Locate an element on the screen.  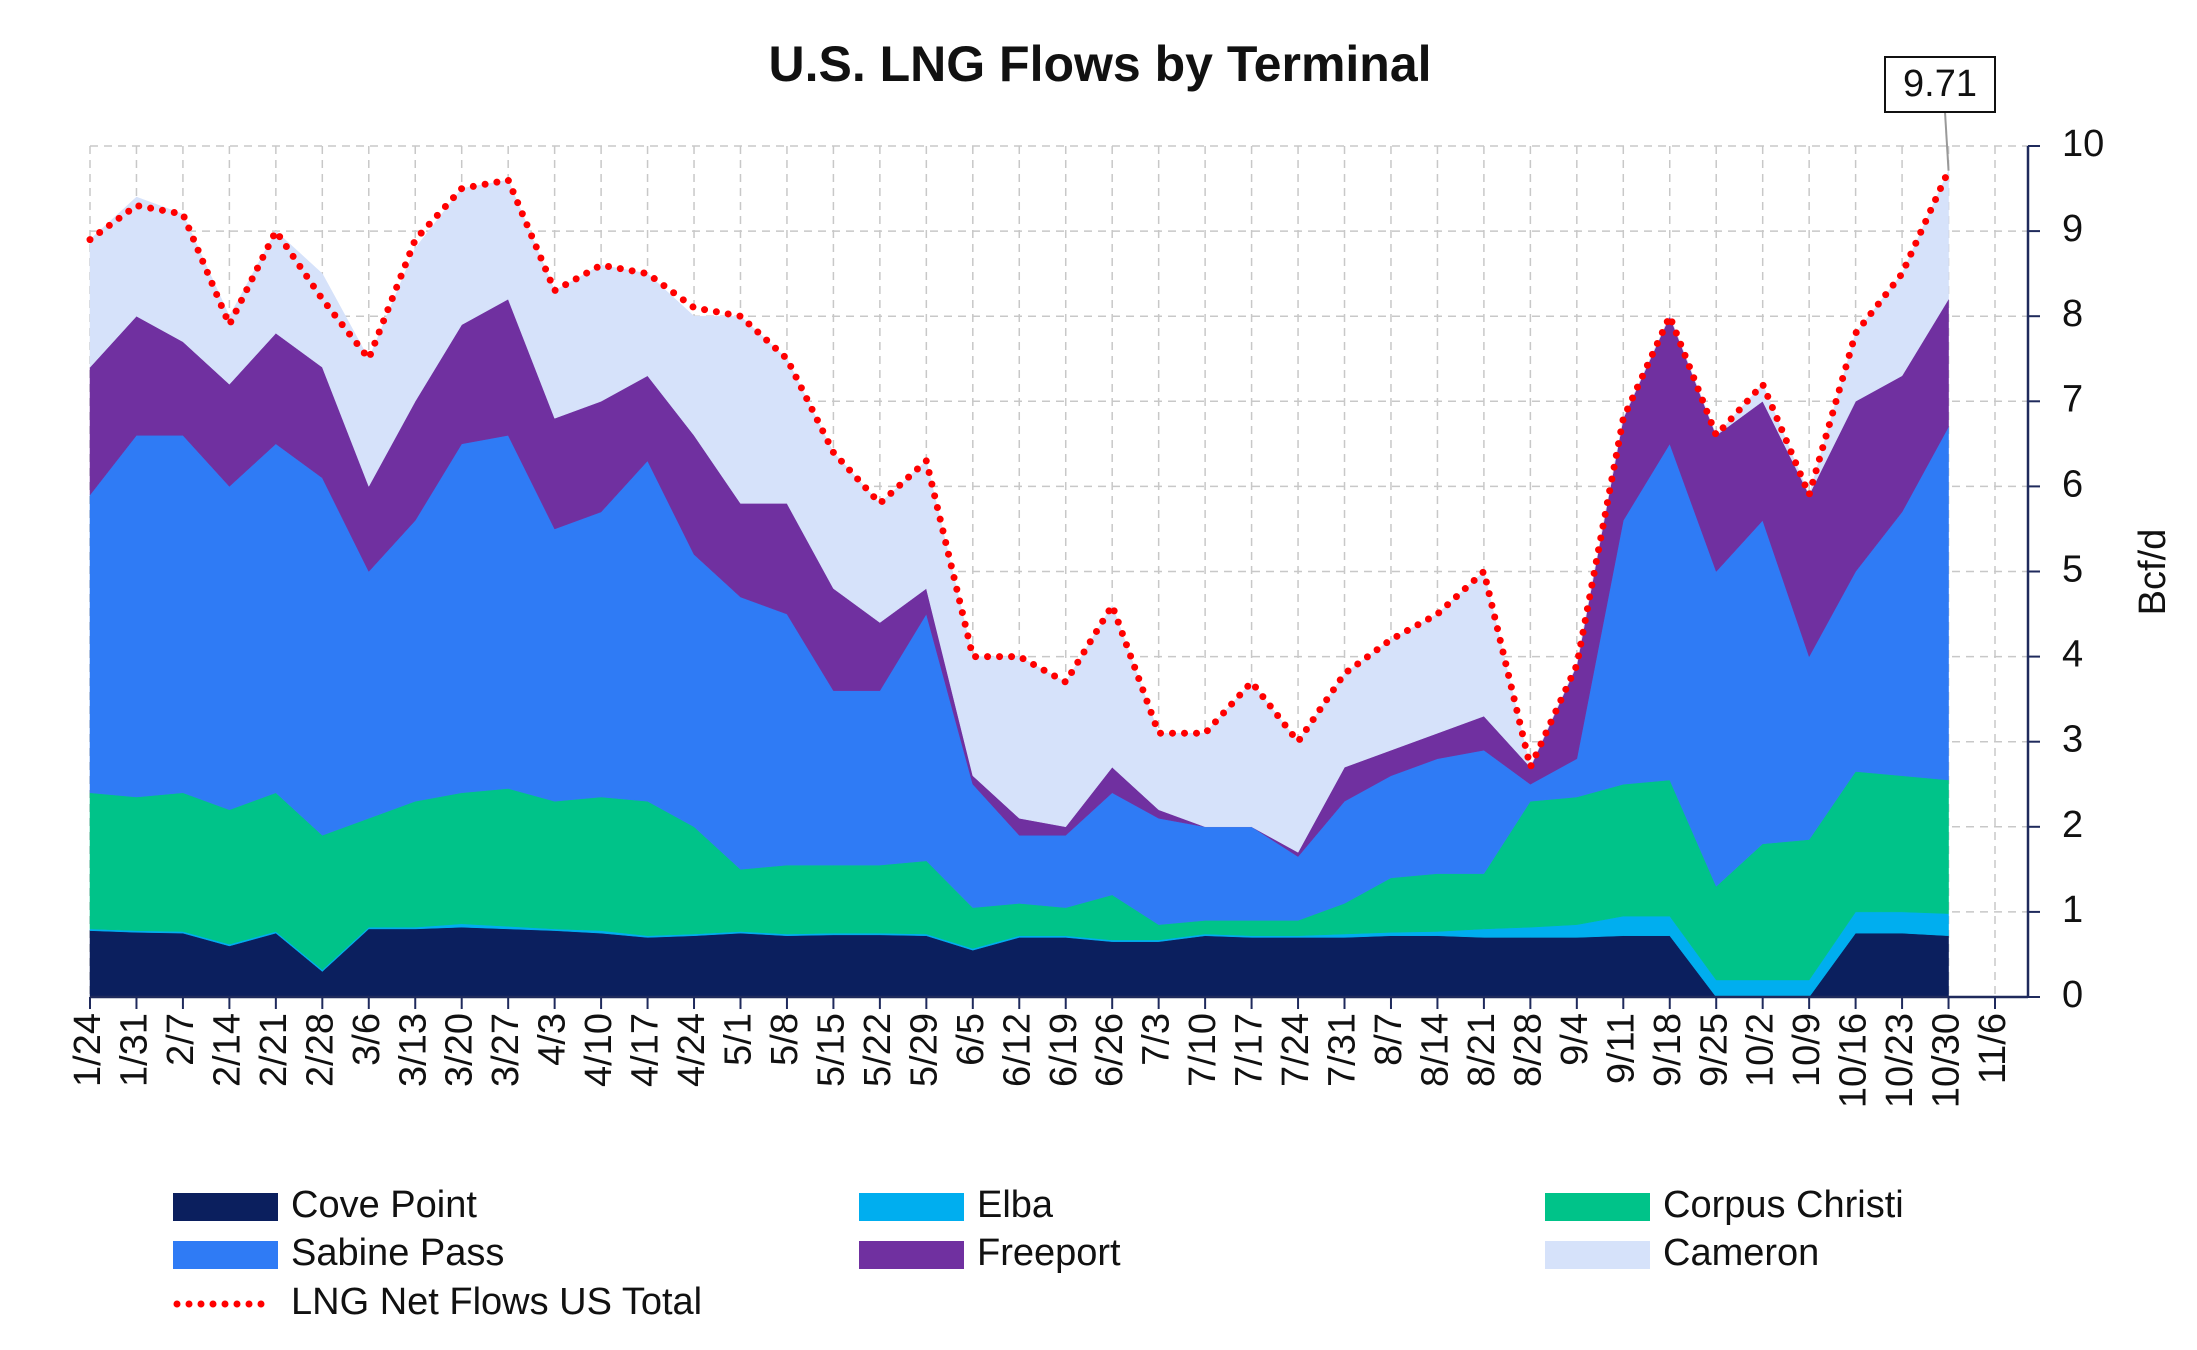
x-tick-label: 2/21 is located at coordinates (274, 1050).